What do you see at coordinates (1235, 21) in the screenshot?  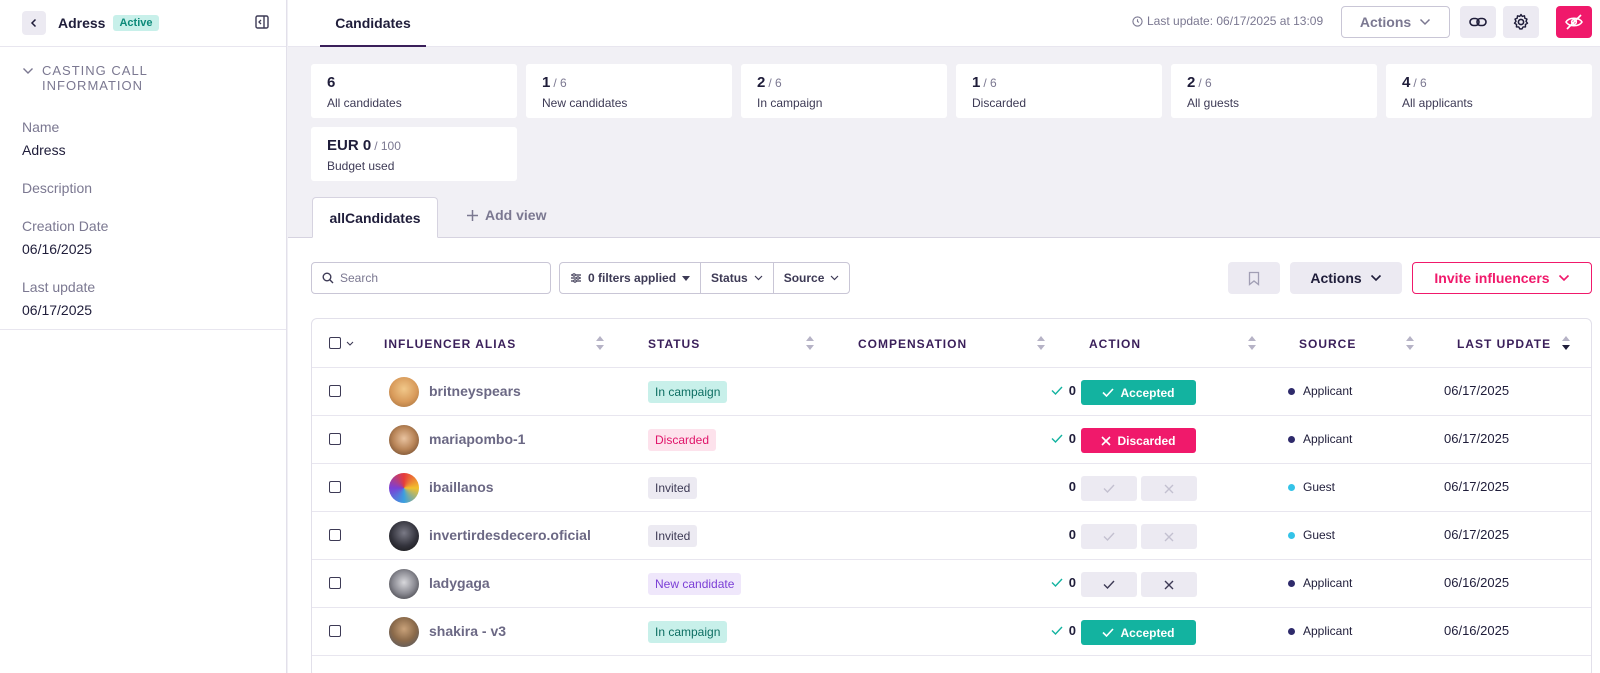 I see `last-update-text: Last update: 06/17/2025 at 13:09` at bounding box center [1235, 21].